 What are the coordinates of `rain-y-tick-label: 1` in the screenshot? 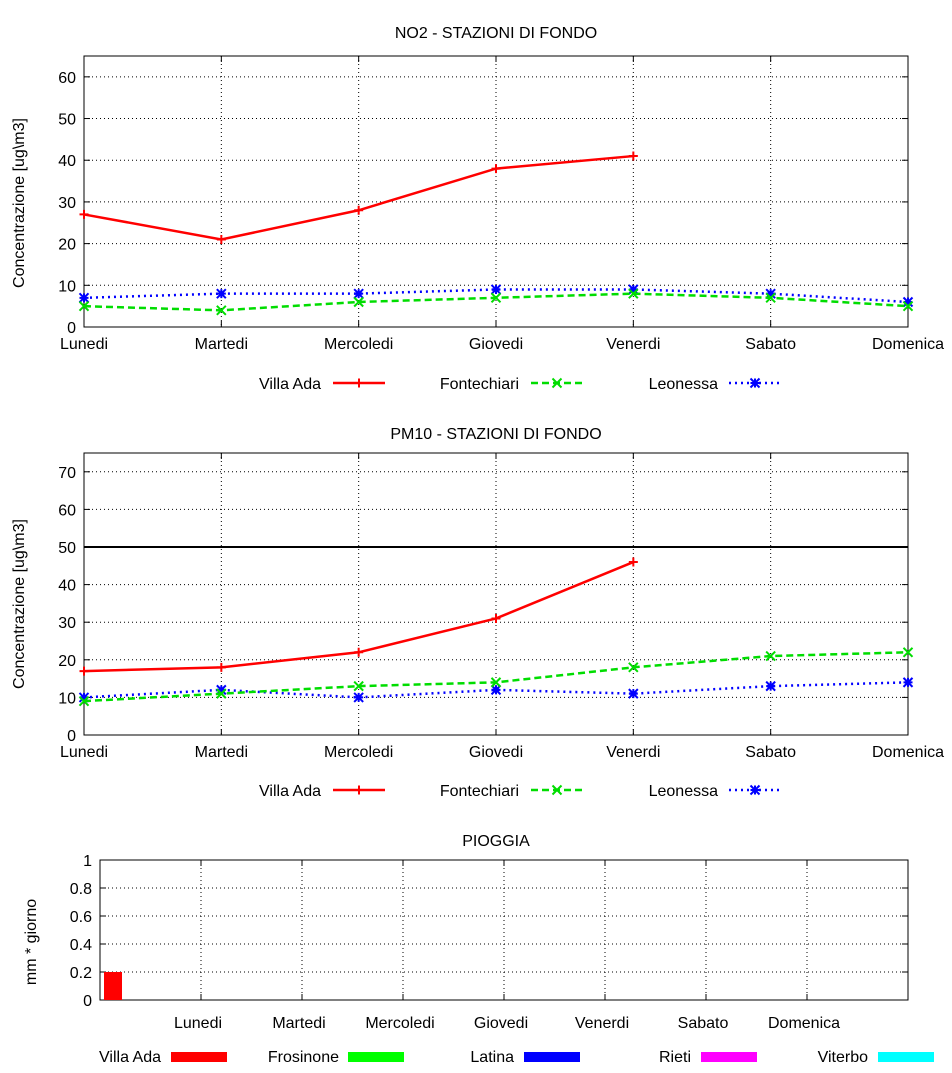 It's located at (87, 861).